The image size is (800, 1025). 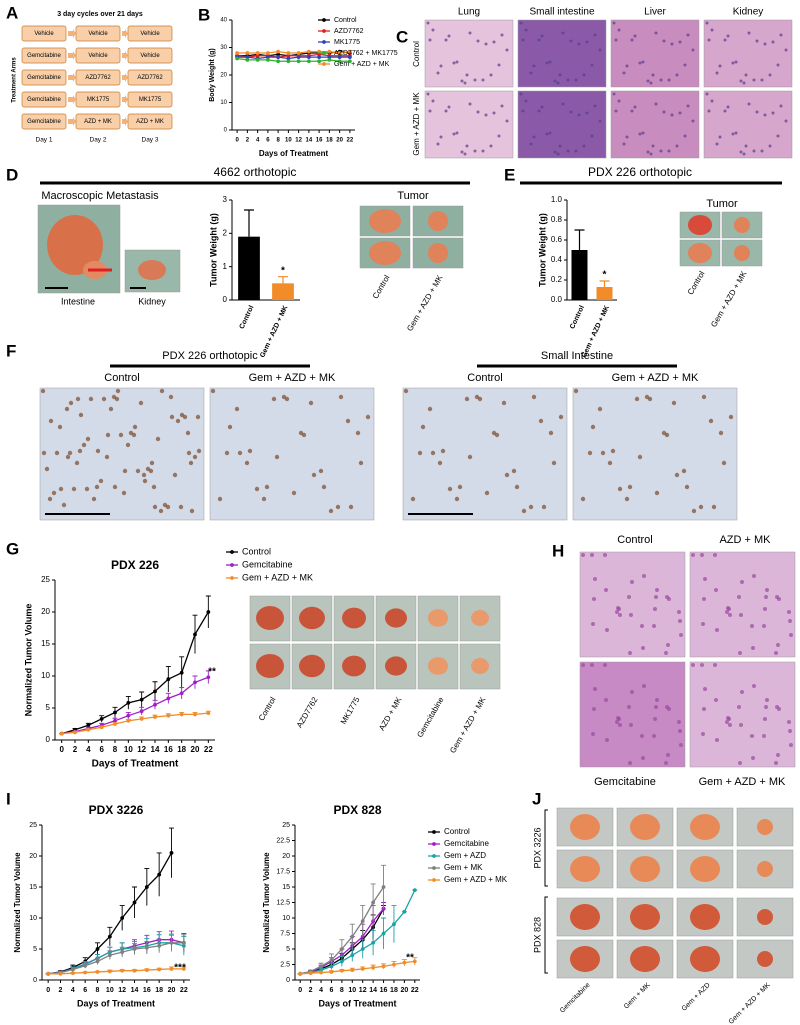 What do you see at coordinates (150, 100) in the screenshot?
I see `treatment-label: MK1775` at bounding box center [150, 100].